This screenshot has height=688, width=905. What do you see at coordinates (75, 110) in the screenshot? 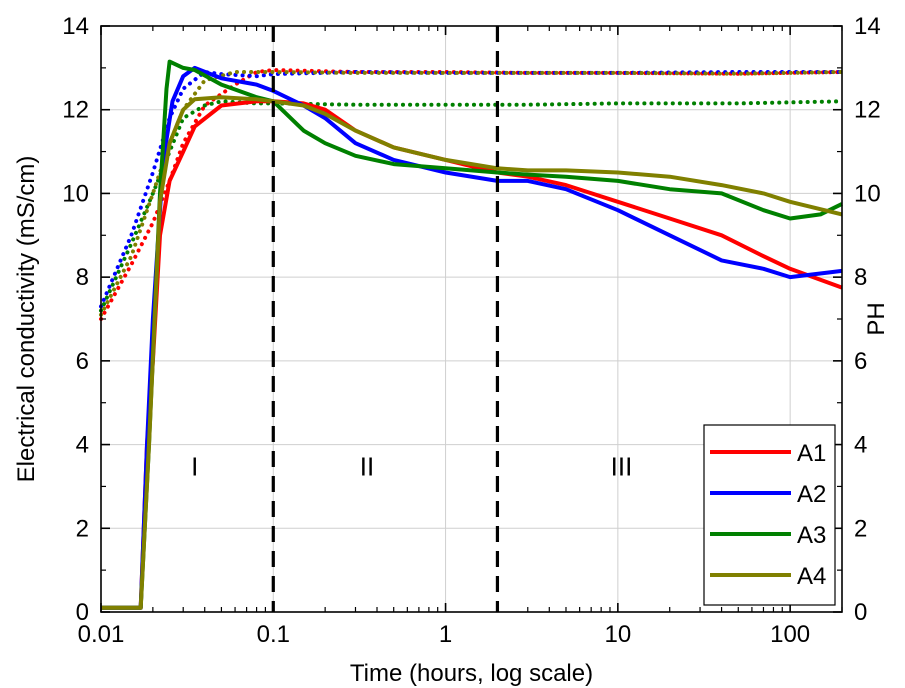
I see `y-left-tick-label: 12` at bounding box center [75, 110].